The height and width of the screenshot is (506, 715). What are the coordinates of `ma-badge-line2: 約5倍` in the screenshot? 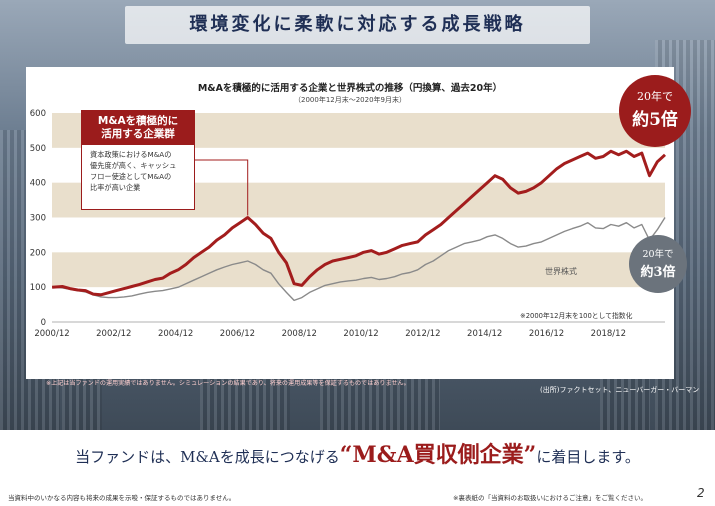 It's located at (655, 120).